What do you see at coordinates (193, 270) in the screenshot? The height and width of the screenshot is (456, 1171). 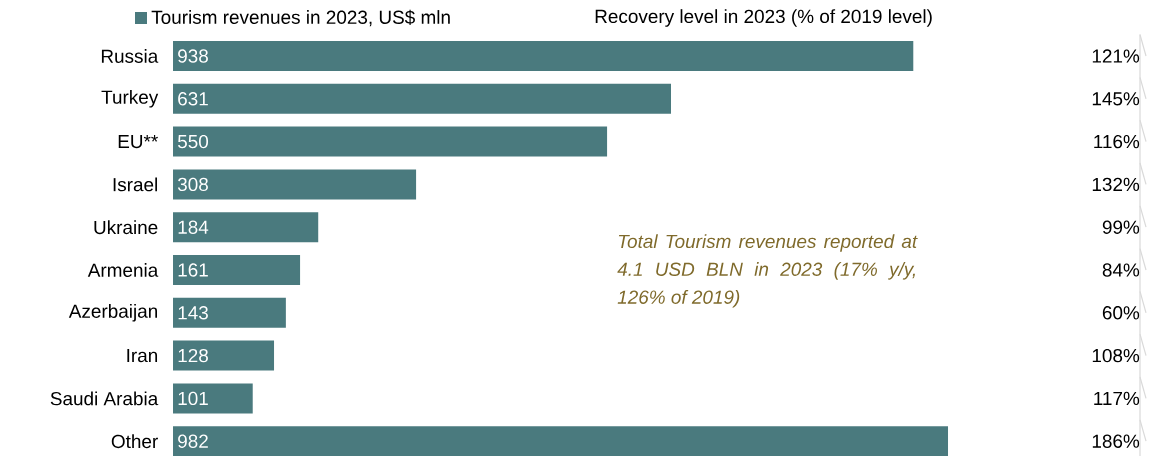 I see `data-label: 161` at bounding box center [193, 270].